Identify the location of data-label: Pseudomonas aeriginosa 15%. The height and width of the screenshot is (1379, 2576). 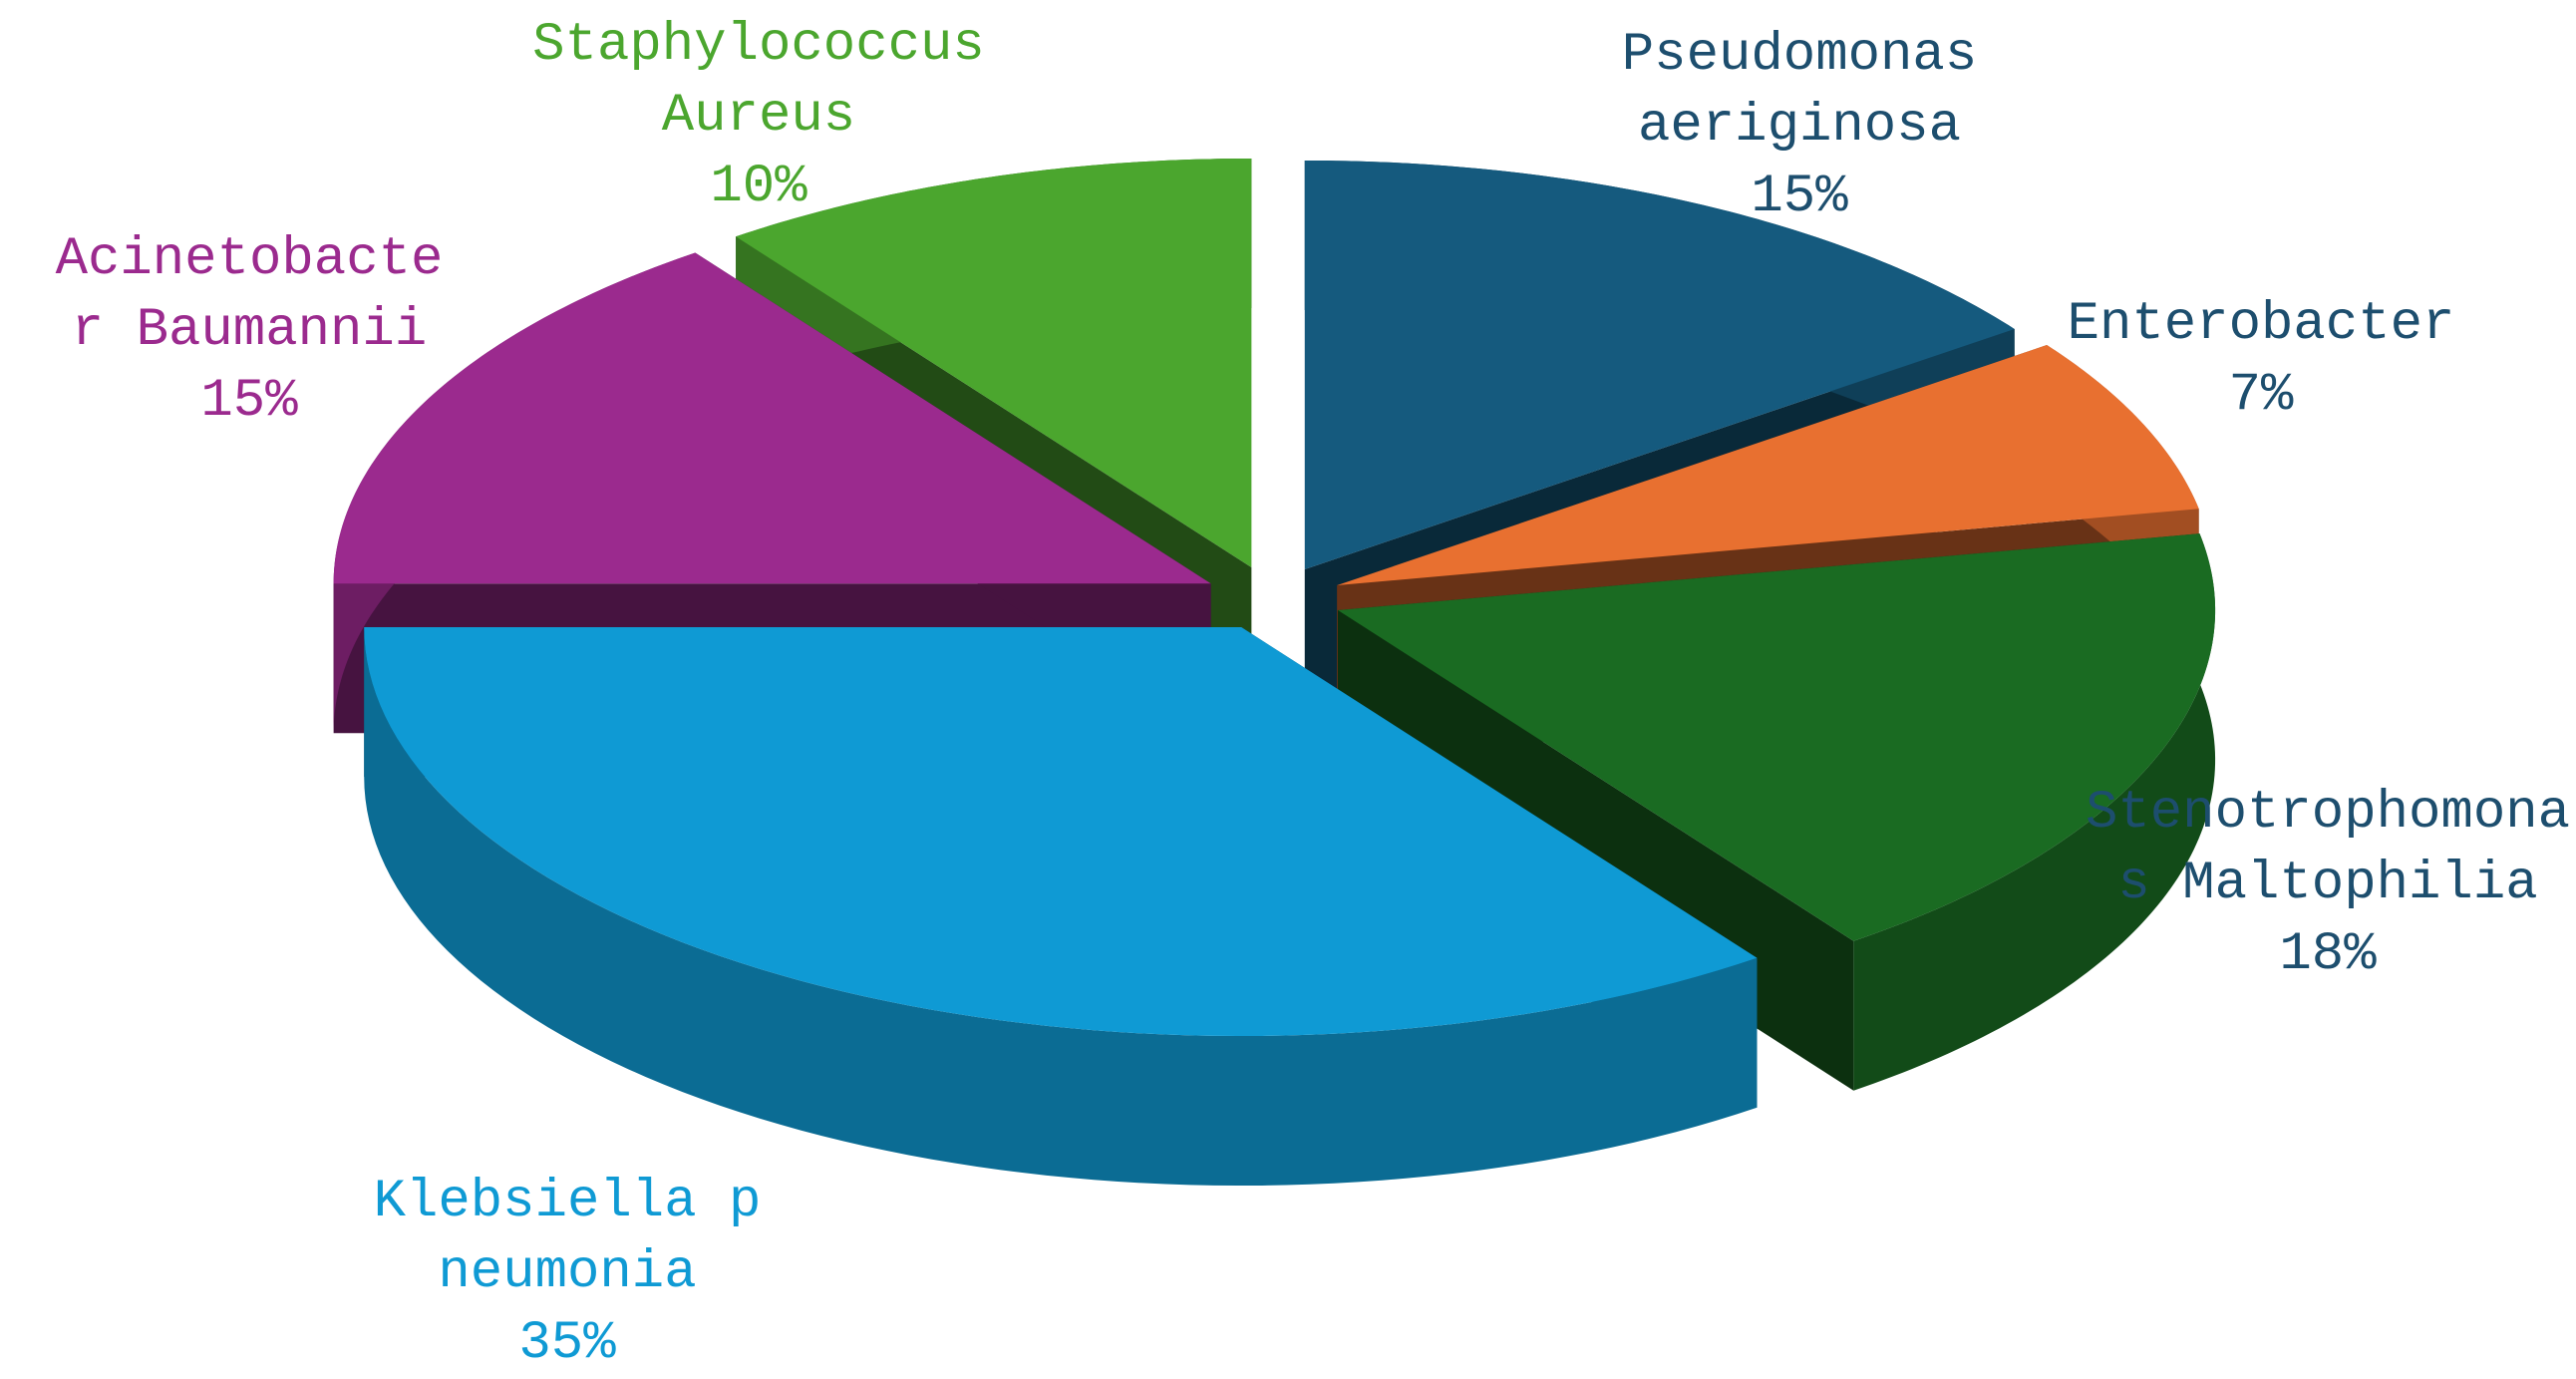
(1799, 126).